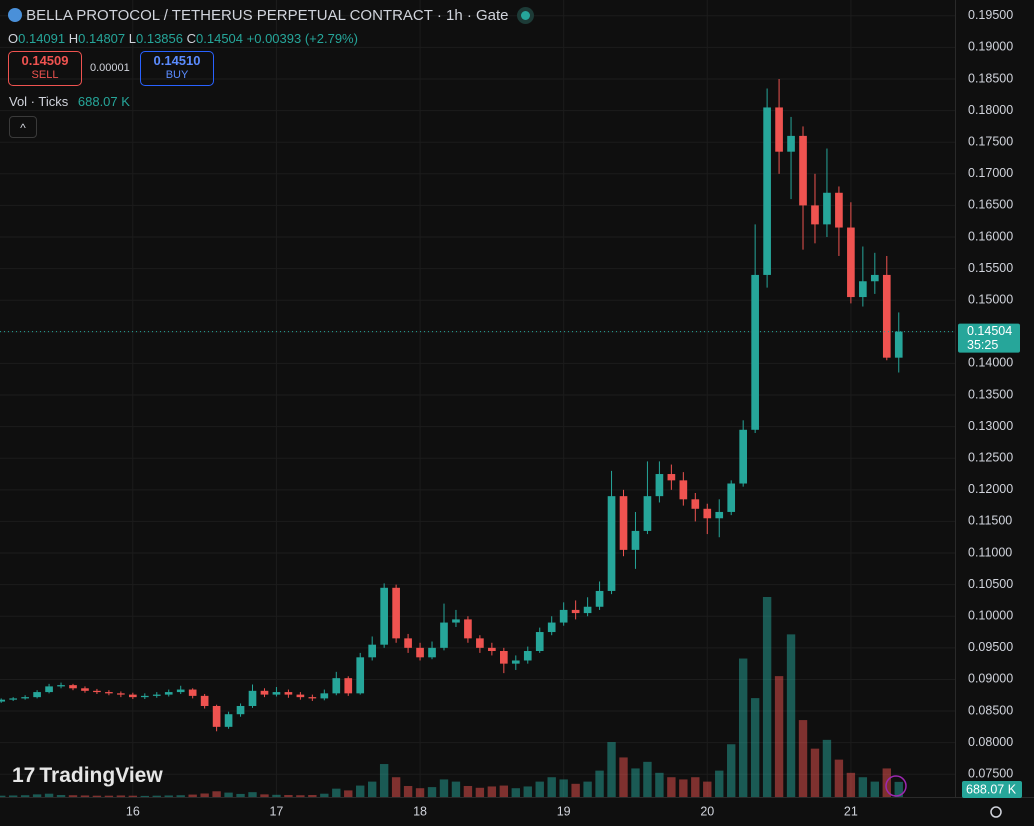 This screenshot has width=1034, height=826. I want to click on sell-button: 0.14509 SELL, so click(45, 68).